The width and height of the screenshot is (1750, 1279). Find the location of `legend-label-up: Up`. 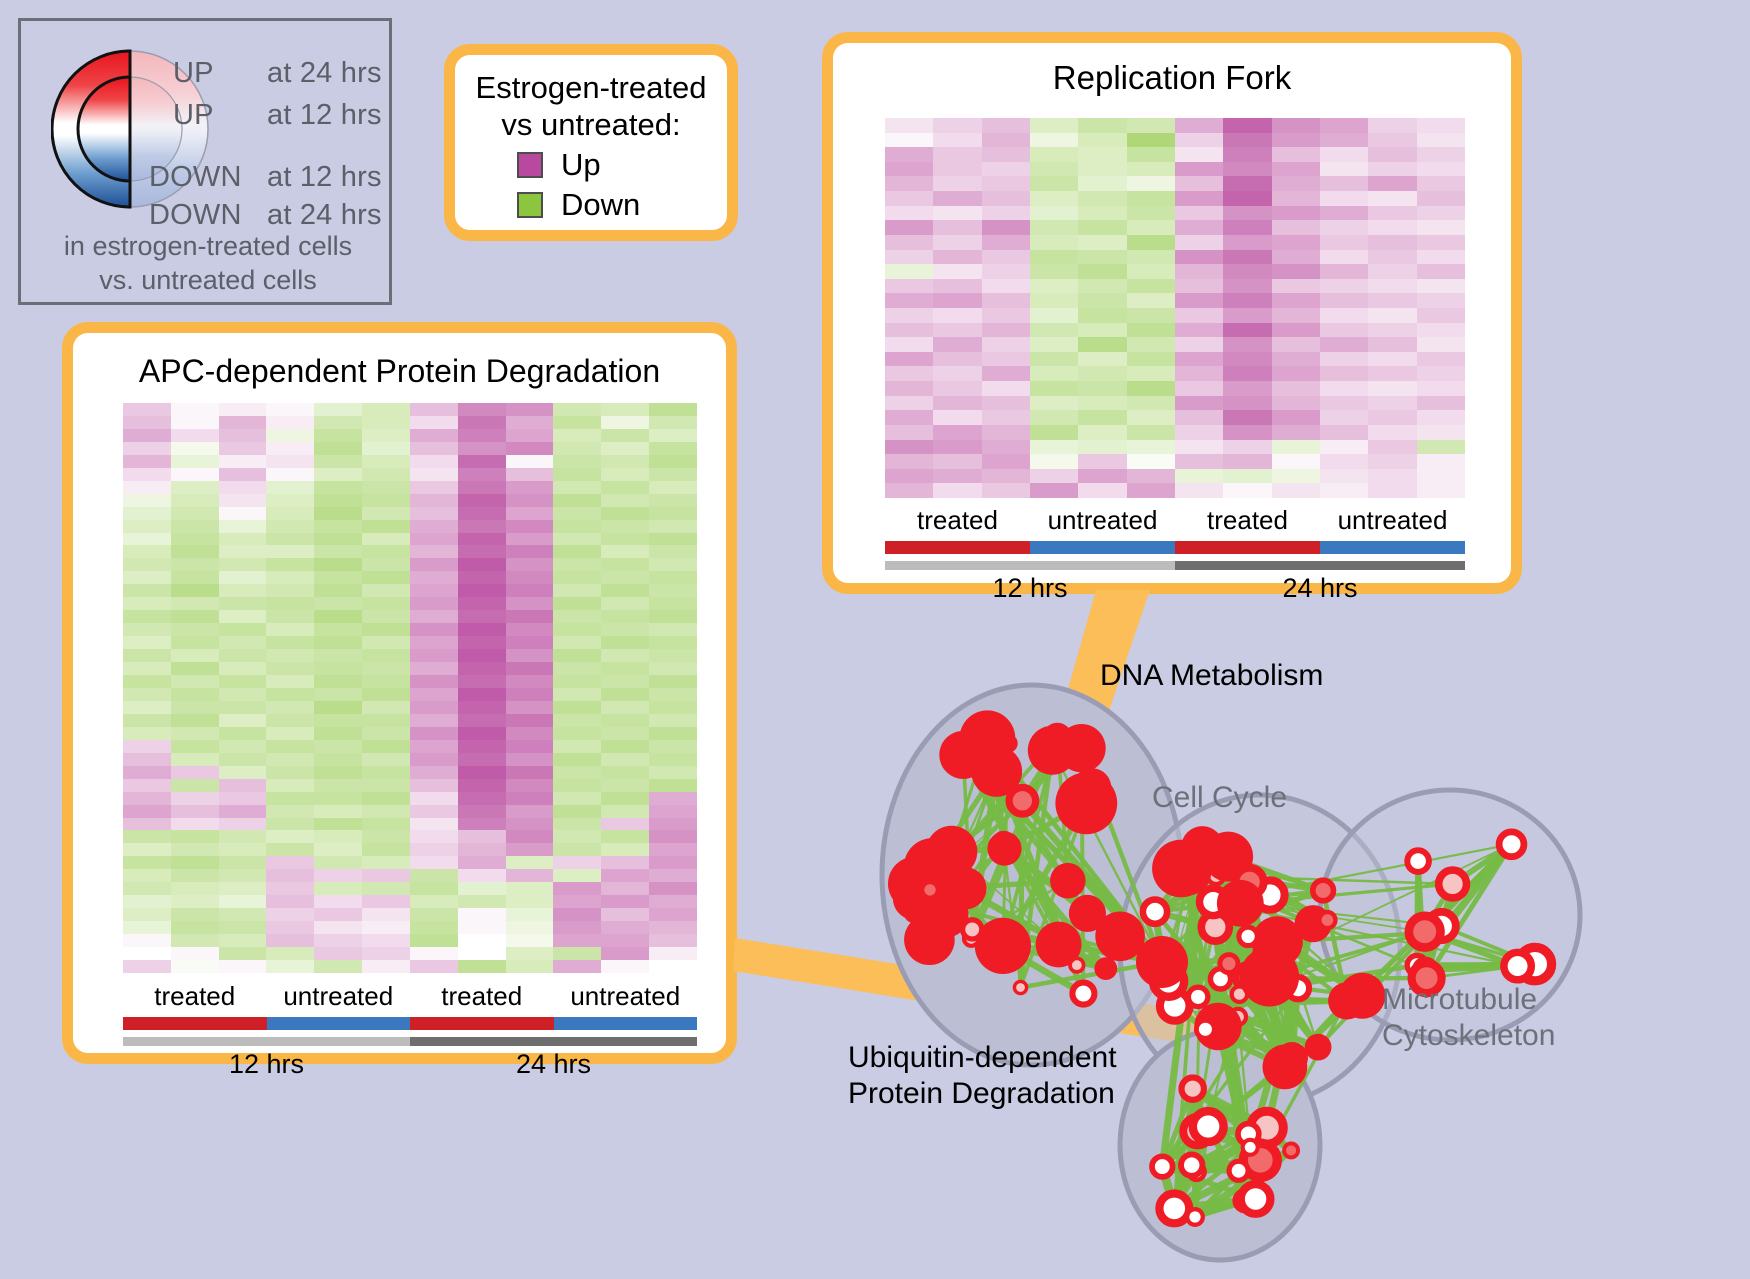

legend-label-up: Up is located at coordinates (581, 164).